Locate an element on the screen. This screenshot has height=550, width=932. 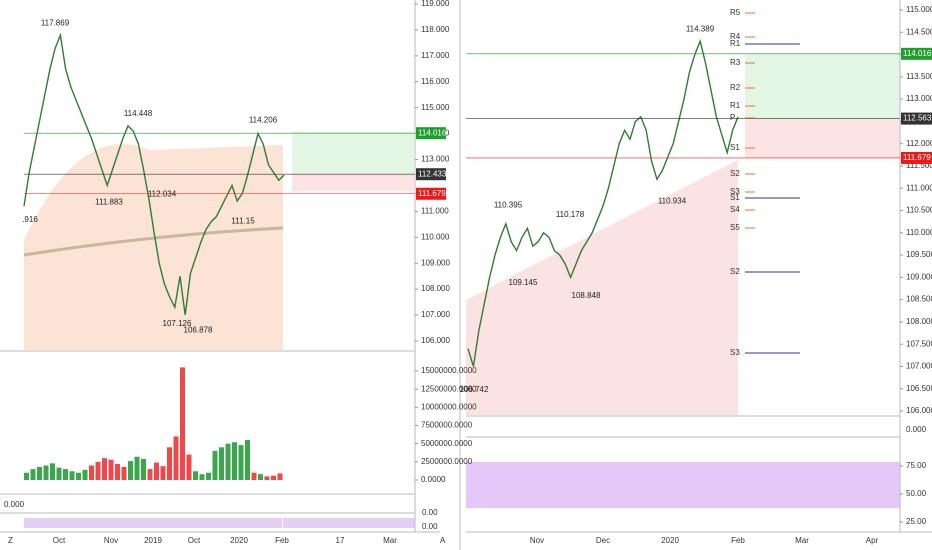
tick-label: 10000000.0000 is located at coordinates (449, 406).